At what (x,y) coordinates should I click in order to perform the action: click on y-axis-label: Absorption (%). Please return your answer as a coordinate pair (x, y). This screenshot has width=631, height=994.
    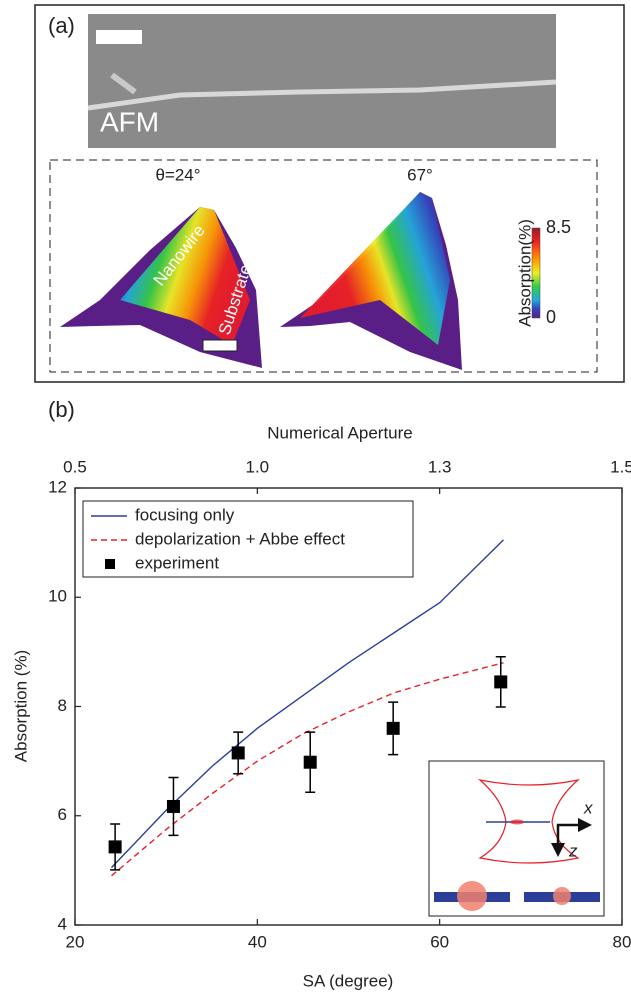
    Looking at the image, I should click on (20, 706).